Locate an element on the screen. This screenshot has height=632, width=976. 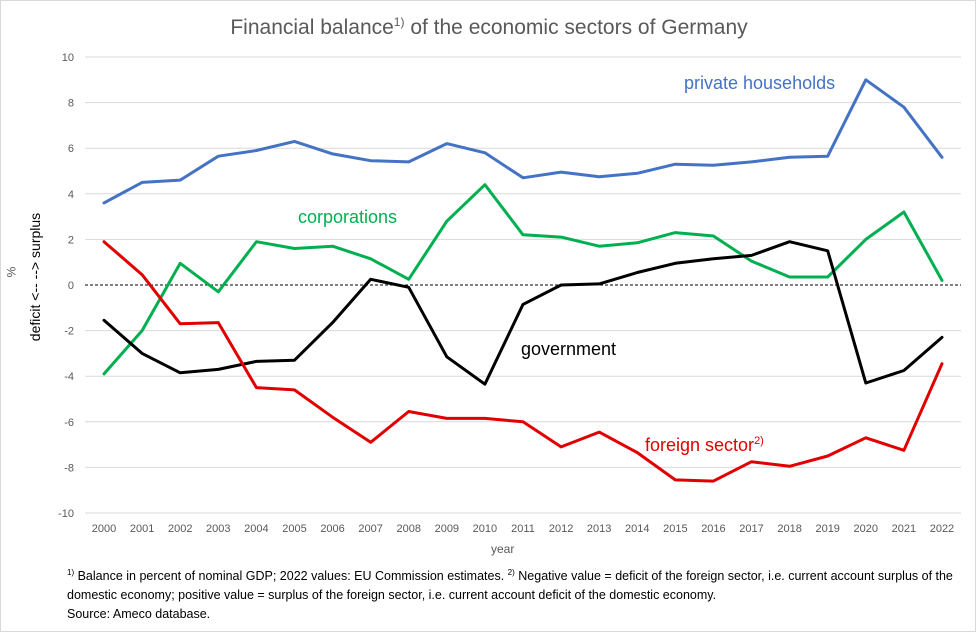
label-government: government is located at coordinates (569, 349).